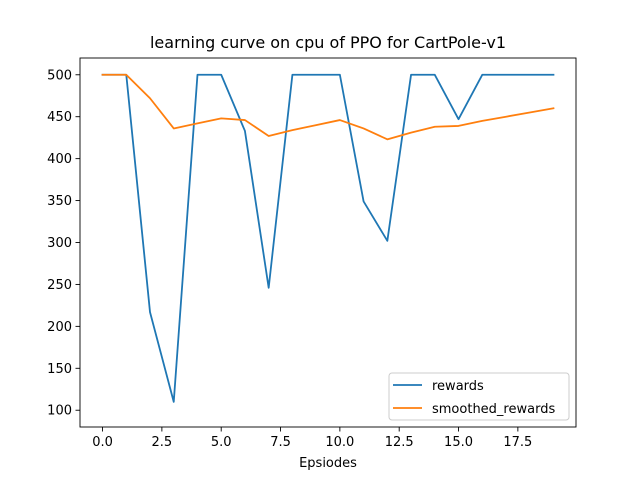 The width and height of the screenshot is (640, 480). I want to click on x-axis-label: Epsiodes, so click(328, 463).